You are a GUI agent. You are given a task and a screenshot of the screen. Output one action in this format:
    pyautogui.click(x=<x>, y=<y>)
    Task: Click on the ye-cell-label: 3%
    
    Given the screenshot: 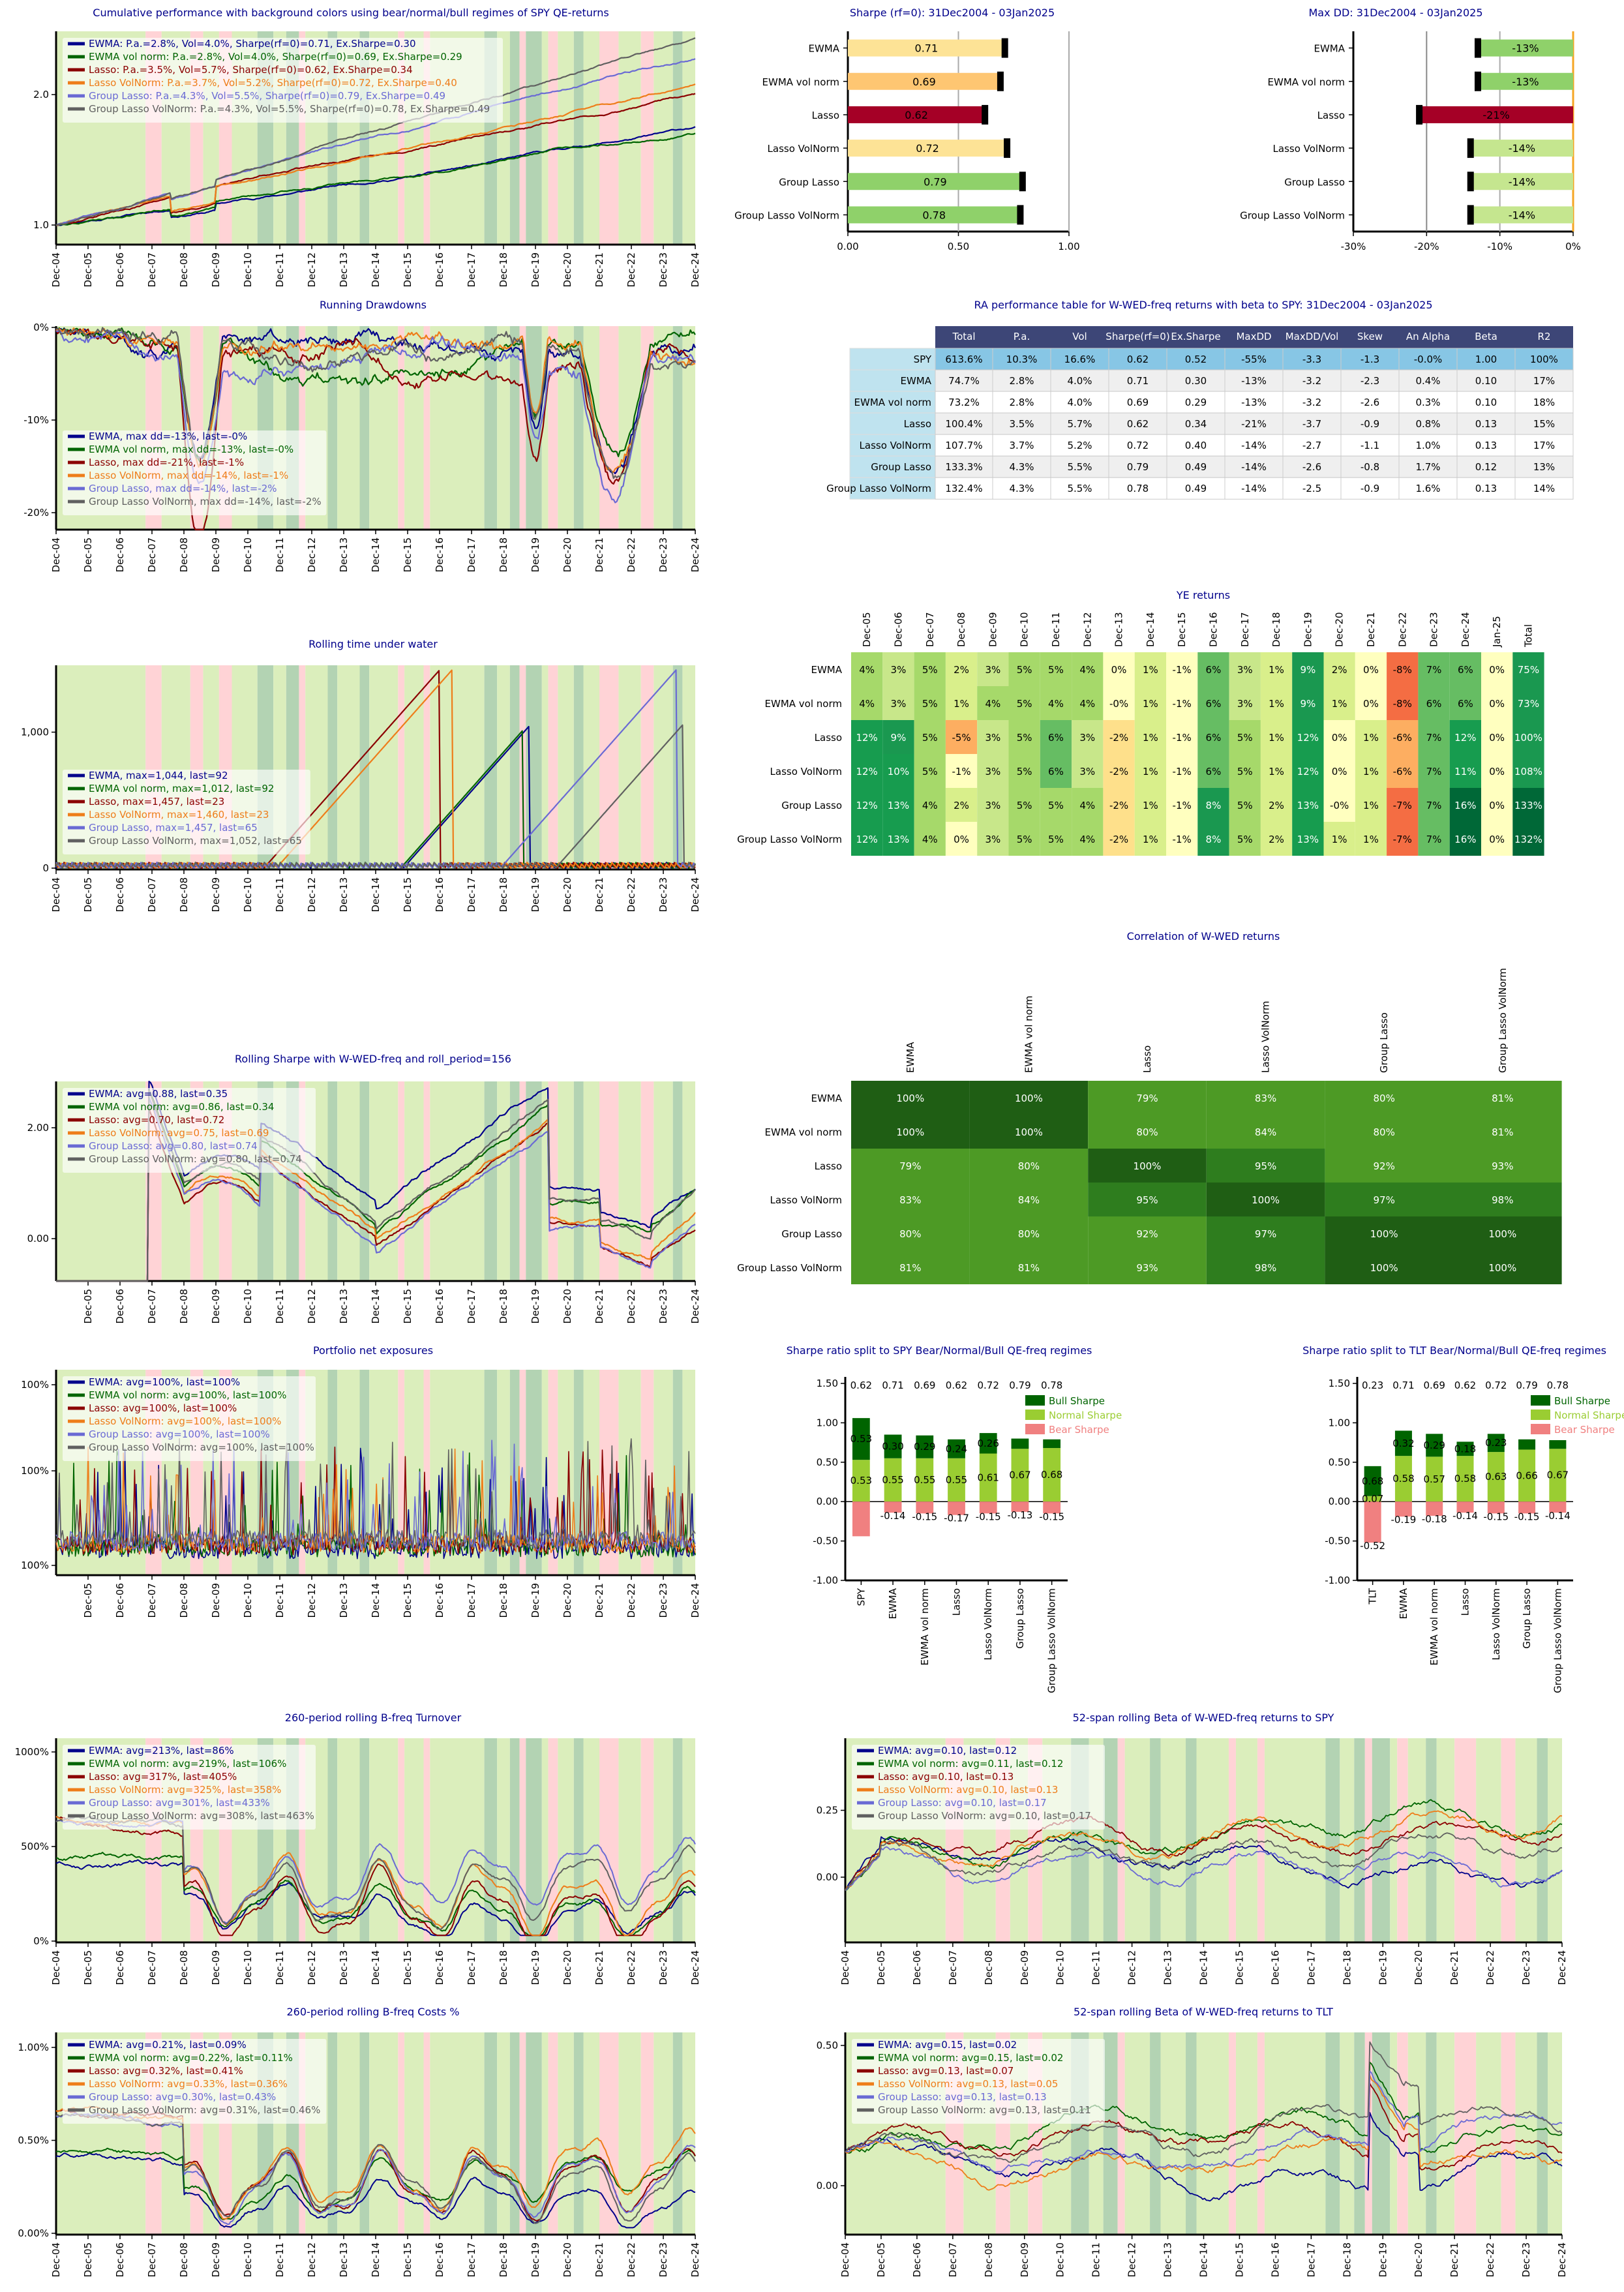 What is the action you would take?
    pyautogui.click(x=1087, y=738)
    